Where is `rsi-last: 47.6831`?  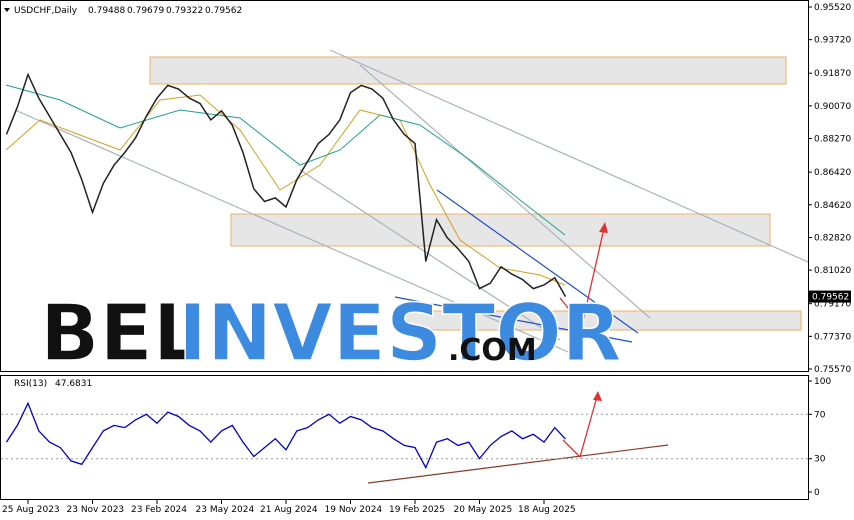
rsi-last: 47.6831 is located at coordinates (73, 384).